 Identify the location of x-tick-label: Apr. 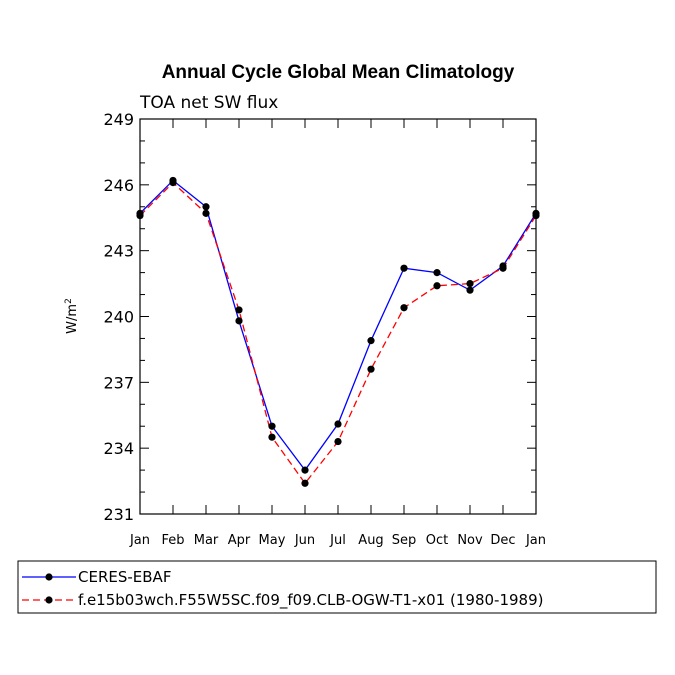
(239, 540).